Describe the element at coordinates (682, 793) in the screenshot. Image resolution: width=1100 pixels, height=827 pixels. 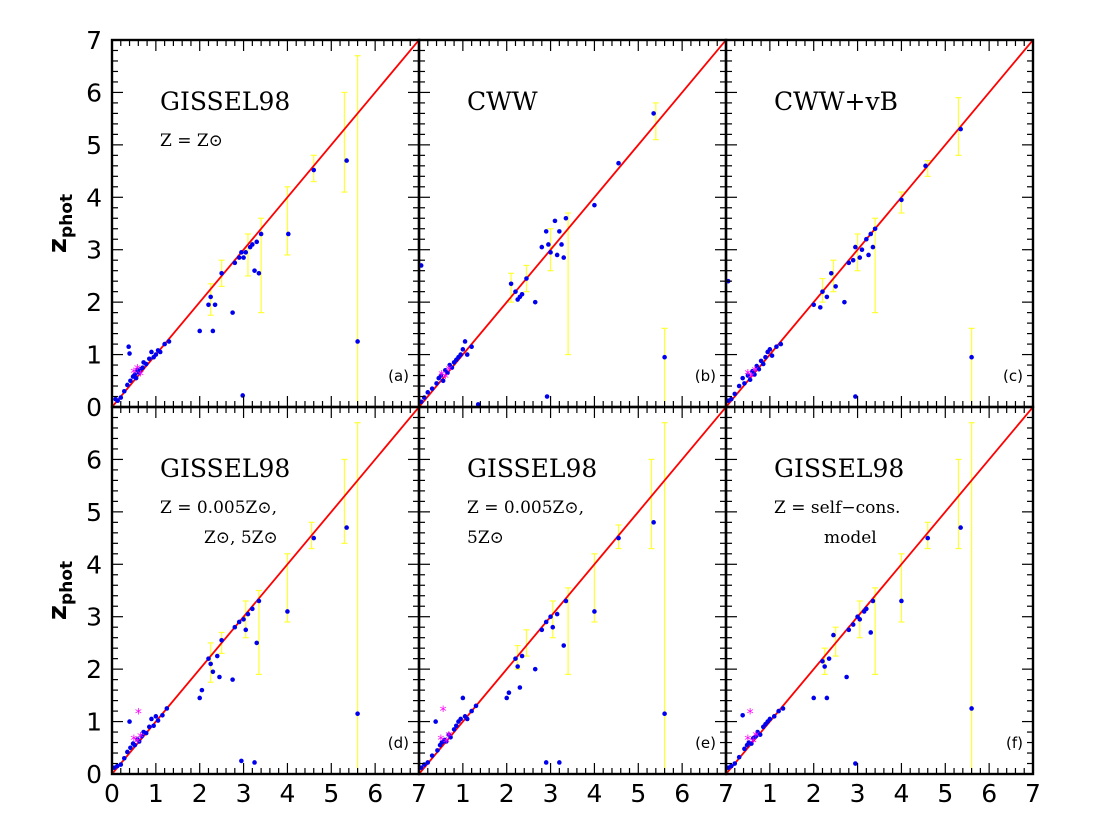
I see `x-tick-label: 6` at that location.